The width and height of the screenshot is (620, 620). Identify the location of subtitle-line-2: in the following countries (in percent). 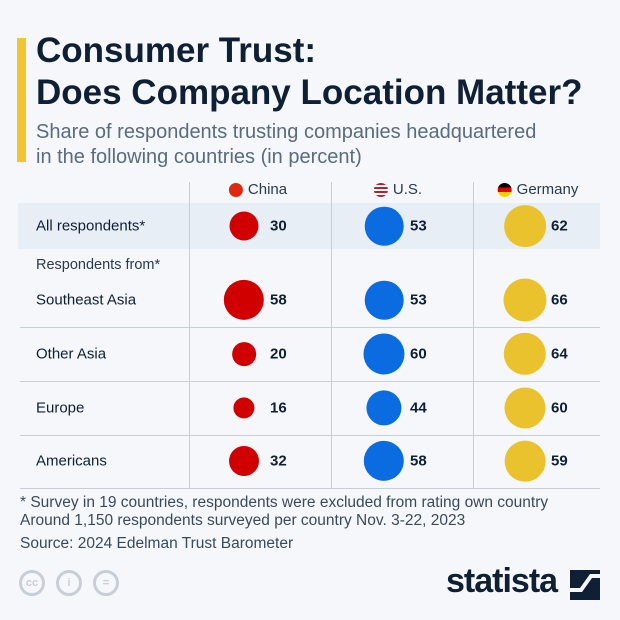
(199, 157).